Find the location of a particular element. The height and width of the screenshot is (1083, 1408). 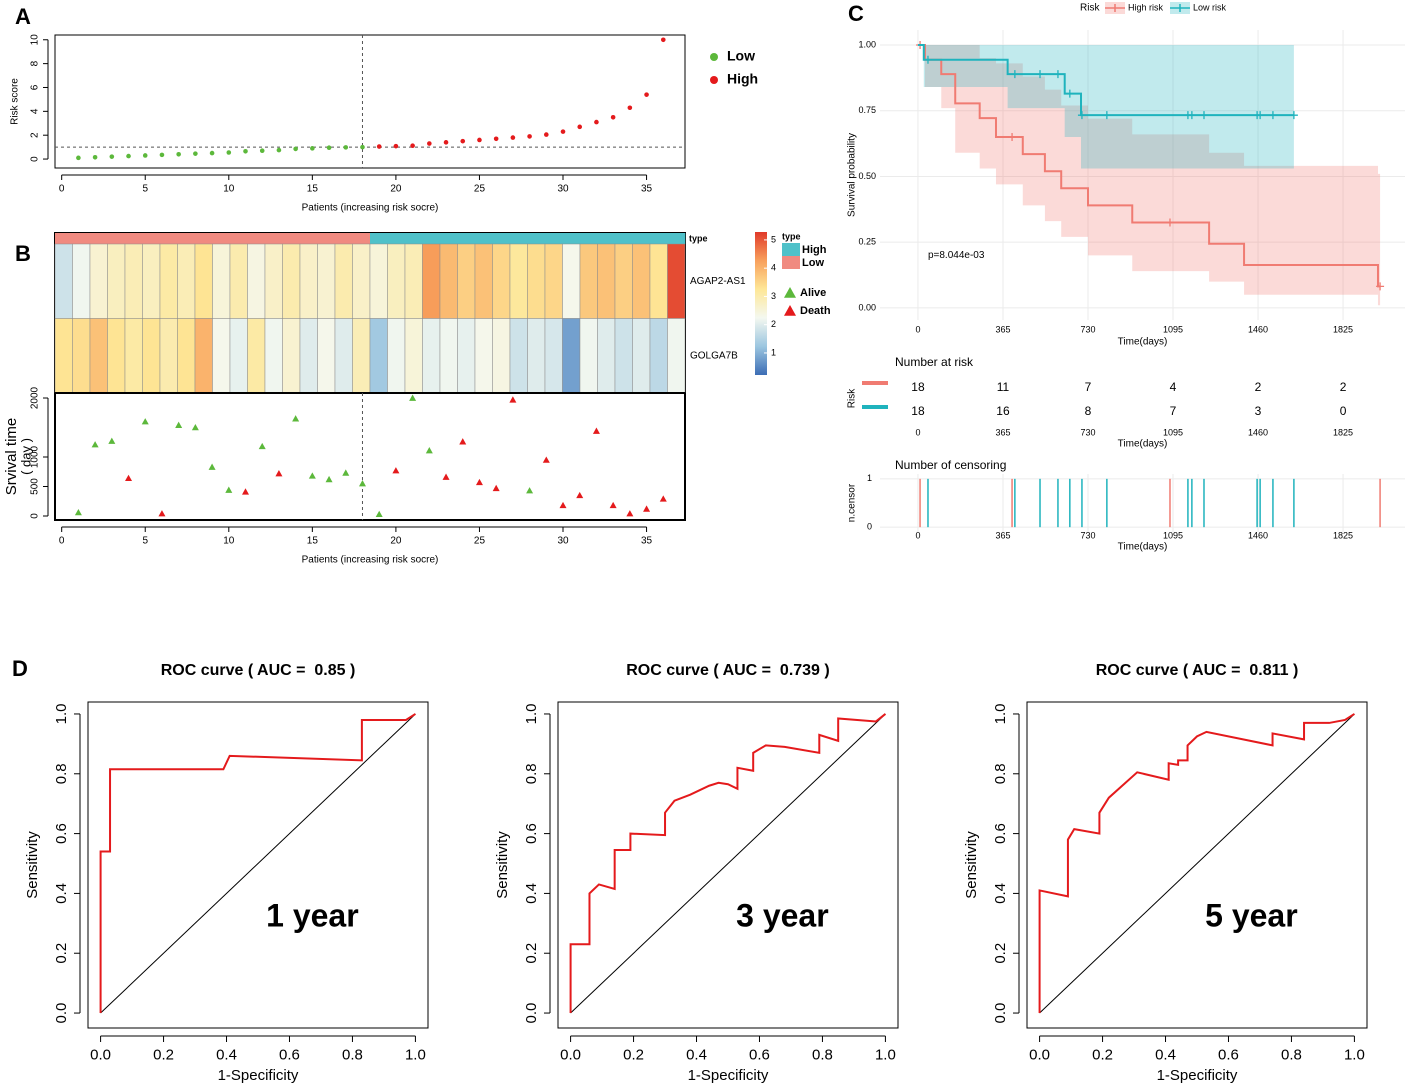

chart-title: Number of censoring is located at coordinates (950, 465).